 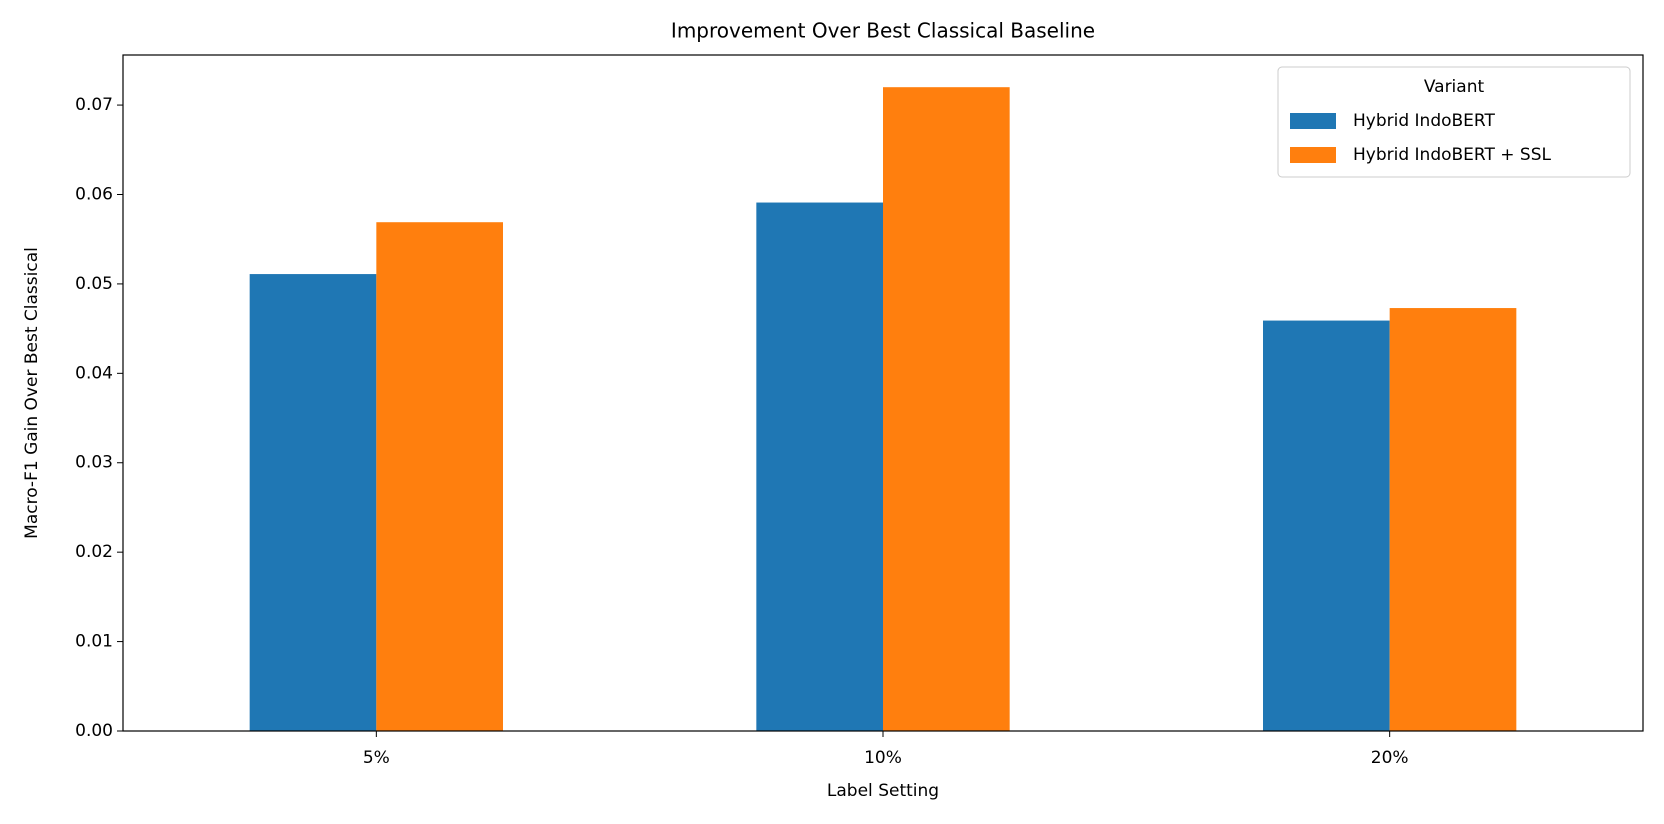 What do you see at coordinates (376, 758) in the screenshot?
I see `x-tick-label: 5%` at bounding box center [376, 758].